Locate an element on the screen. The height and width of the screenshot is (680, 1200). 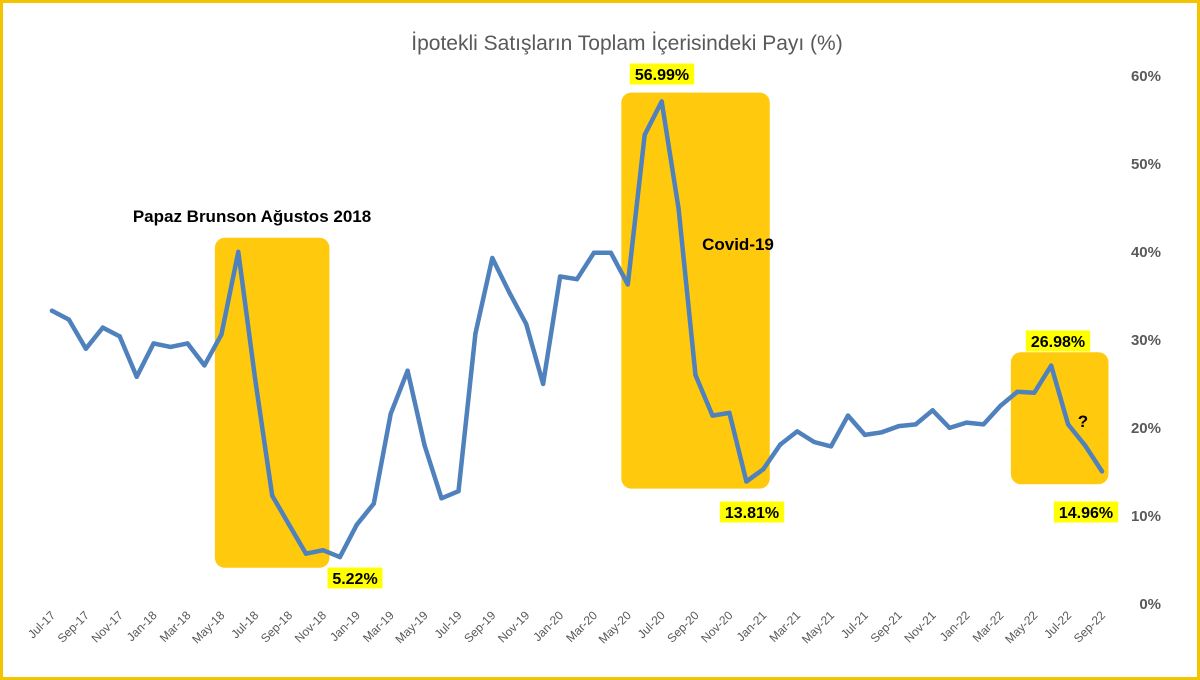
x-tick-label: Sep-21 is located at coordinates (886, 626).